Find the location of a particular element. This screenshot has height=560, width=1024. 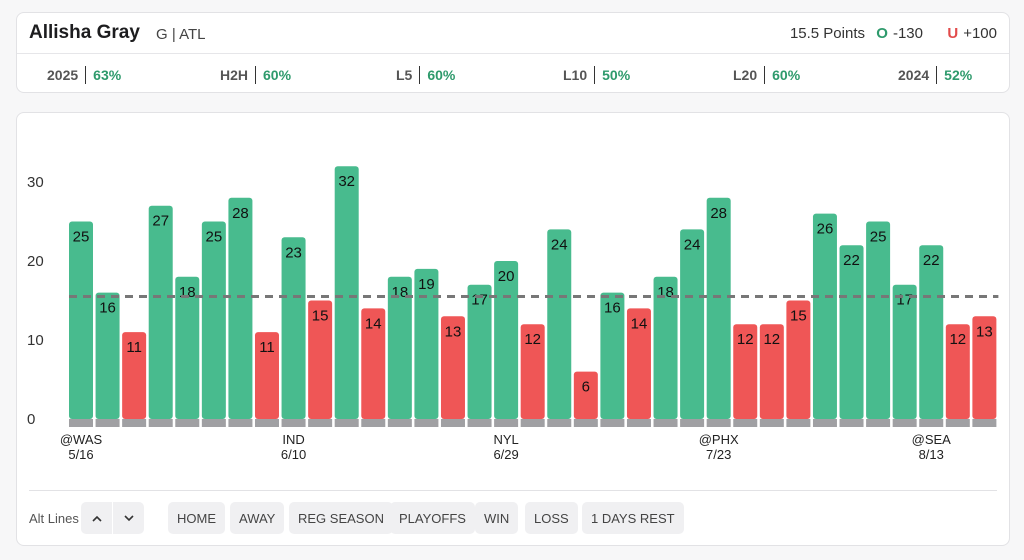

y-tick-label: 20 is located at coordinates (35, 261).